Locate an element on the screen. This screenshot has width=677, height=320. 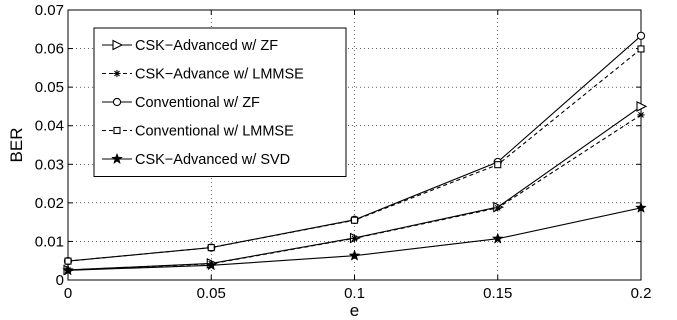
legend-entry: CSK−Advance w/ LMMSE is located at coordinates (203, 75).